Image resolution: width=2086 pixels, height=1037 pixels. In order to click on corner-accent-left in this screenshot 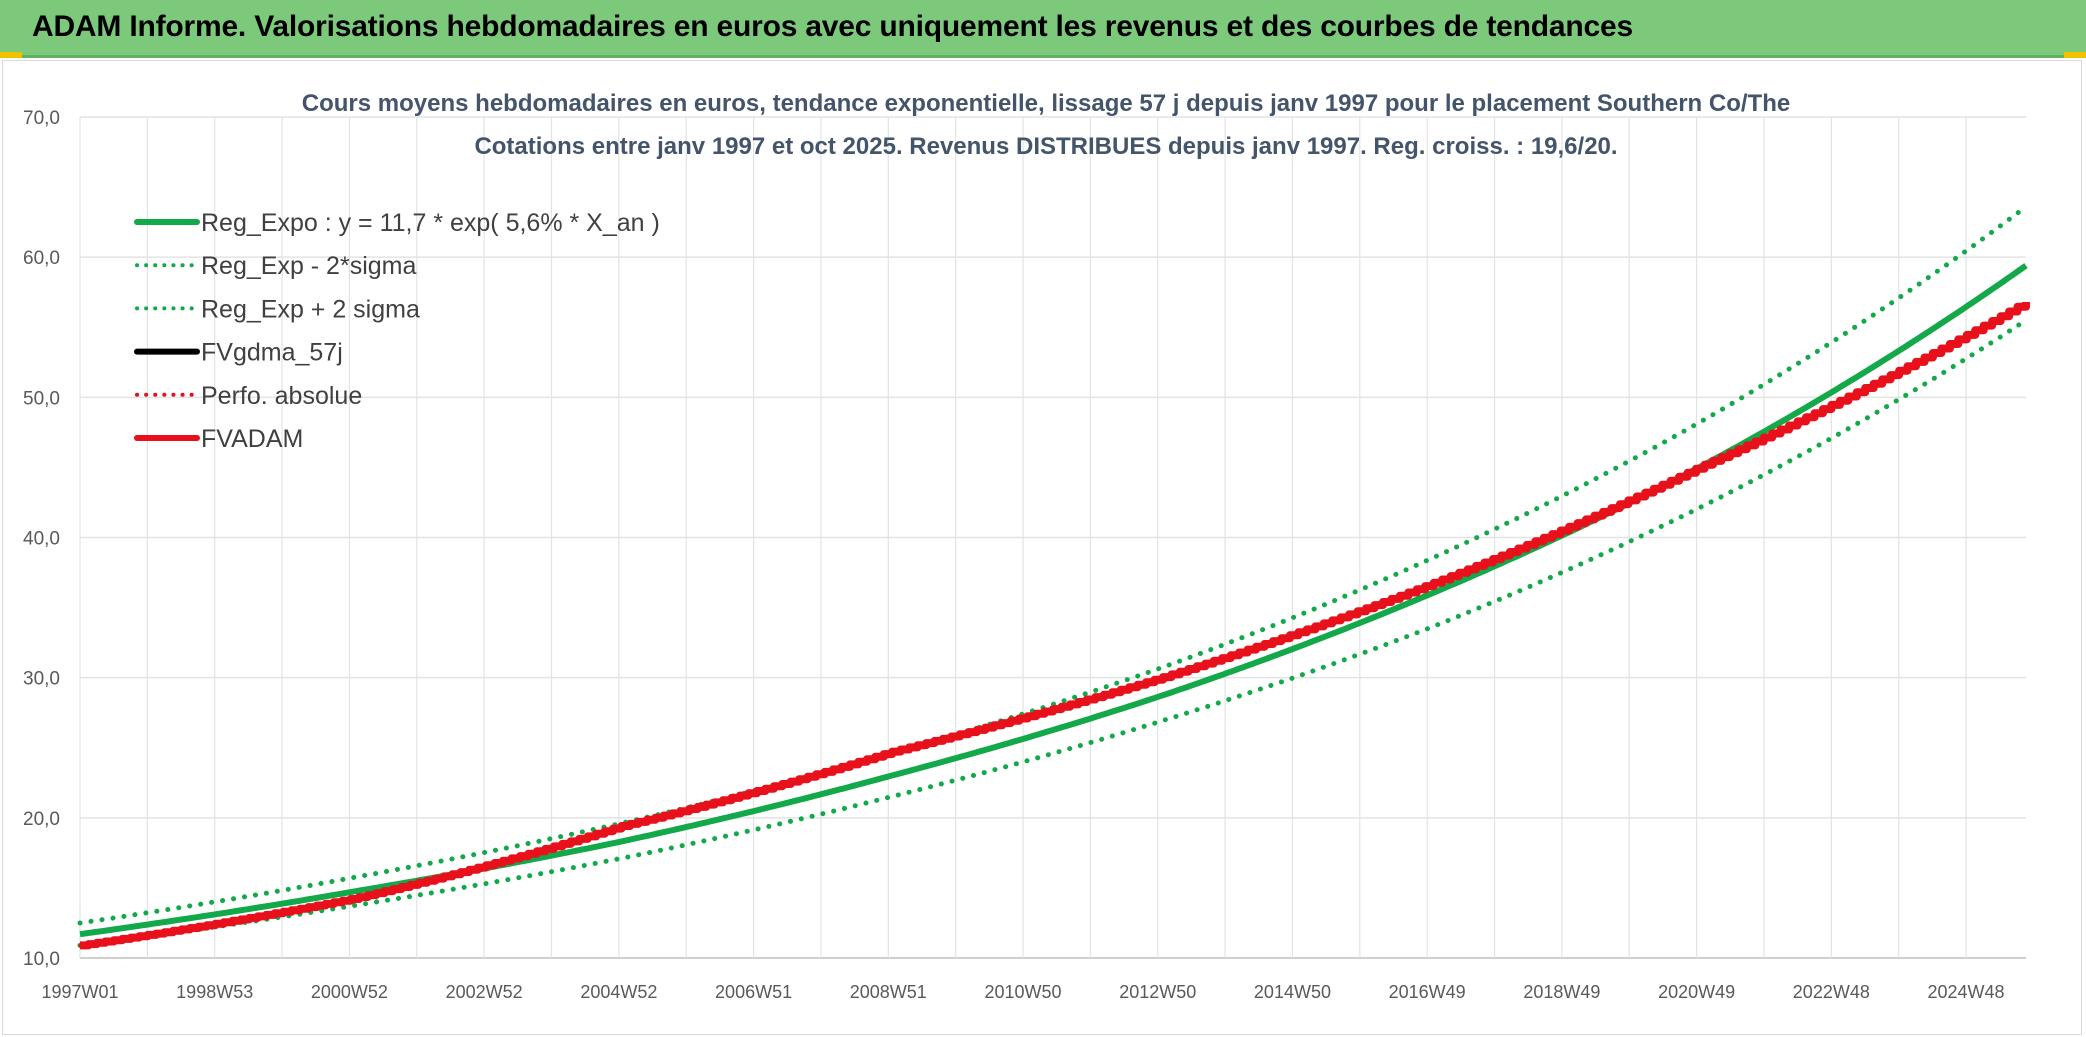, I will do `click(11, 55)`.